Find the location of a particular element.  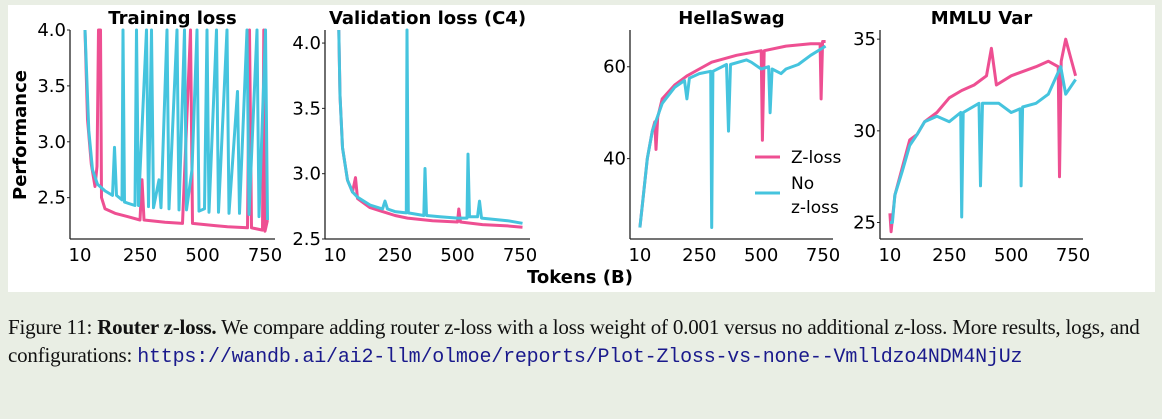

panel-title: Validation loss (C4) is located at coordinates (427, 18).